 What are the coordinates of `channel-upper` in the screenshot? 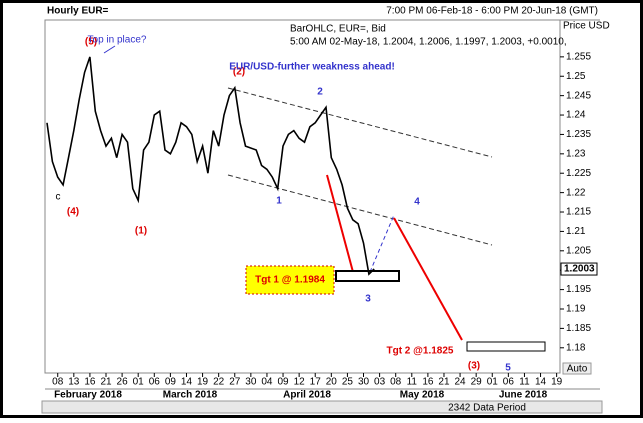 It's located at (360, 122).